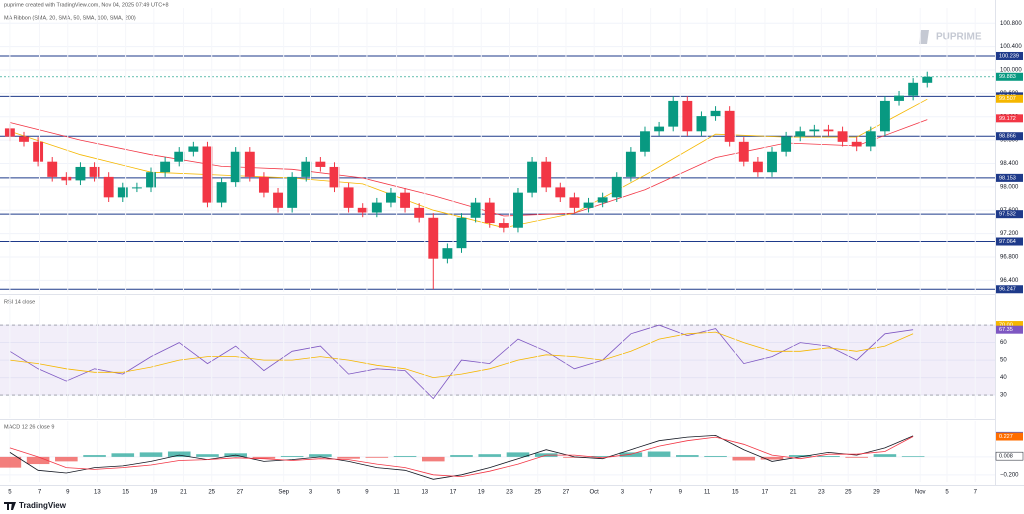 This screenshot has height=514, width=1024. Describe the element at coordinates (1006, 326) in the screenshot. I see `price-tag-label: 70.00` at that location.